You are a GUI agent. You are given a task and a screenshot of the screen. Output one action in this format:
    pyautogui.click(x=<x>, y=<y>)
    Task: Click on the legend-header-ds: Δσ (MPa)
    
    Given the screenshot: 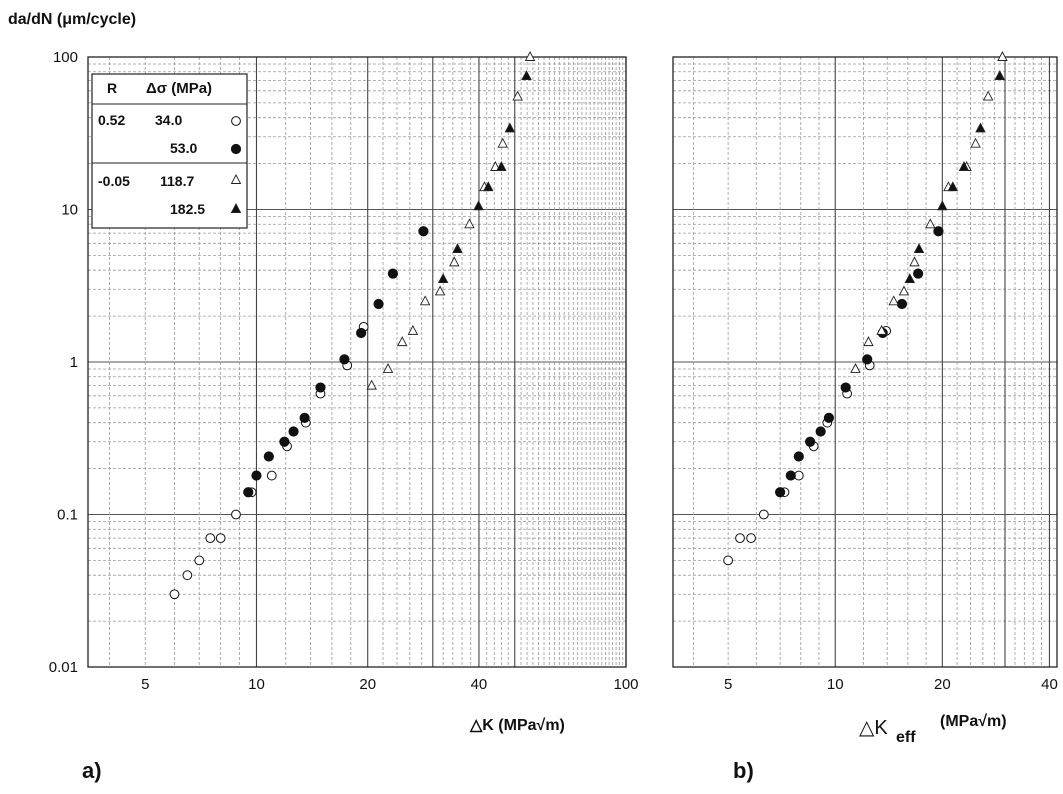 What is the action you would take?
    pyautogui.click(x=179, y=88)
    